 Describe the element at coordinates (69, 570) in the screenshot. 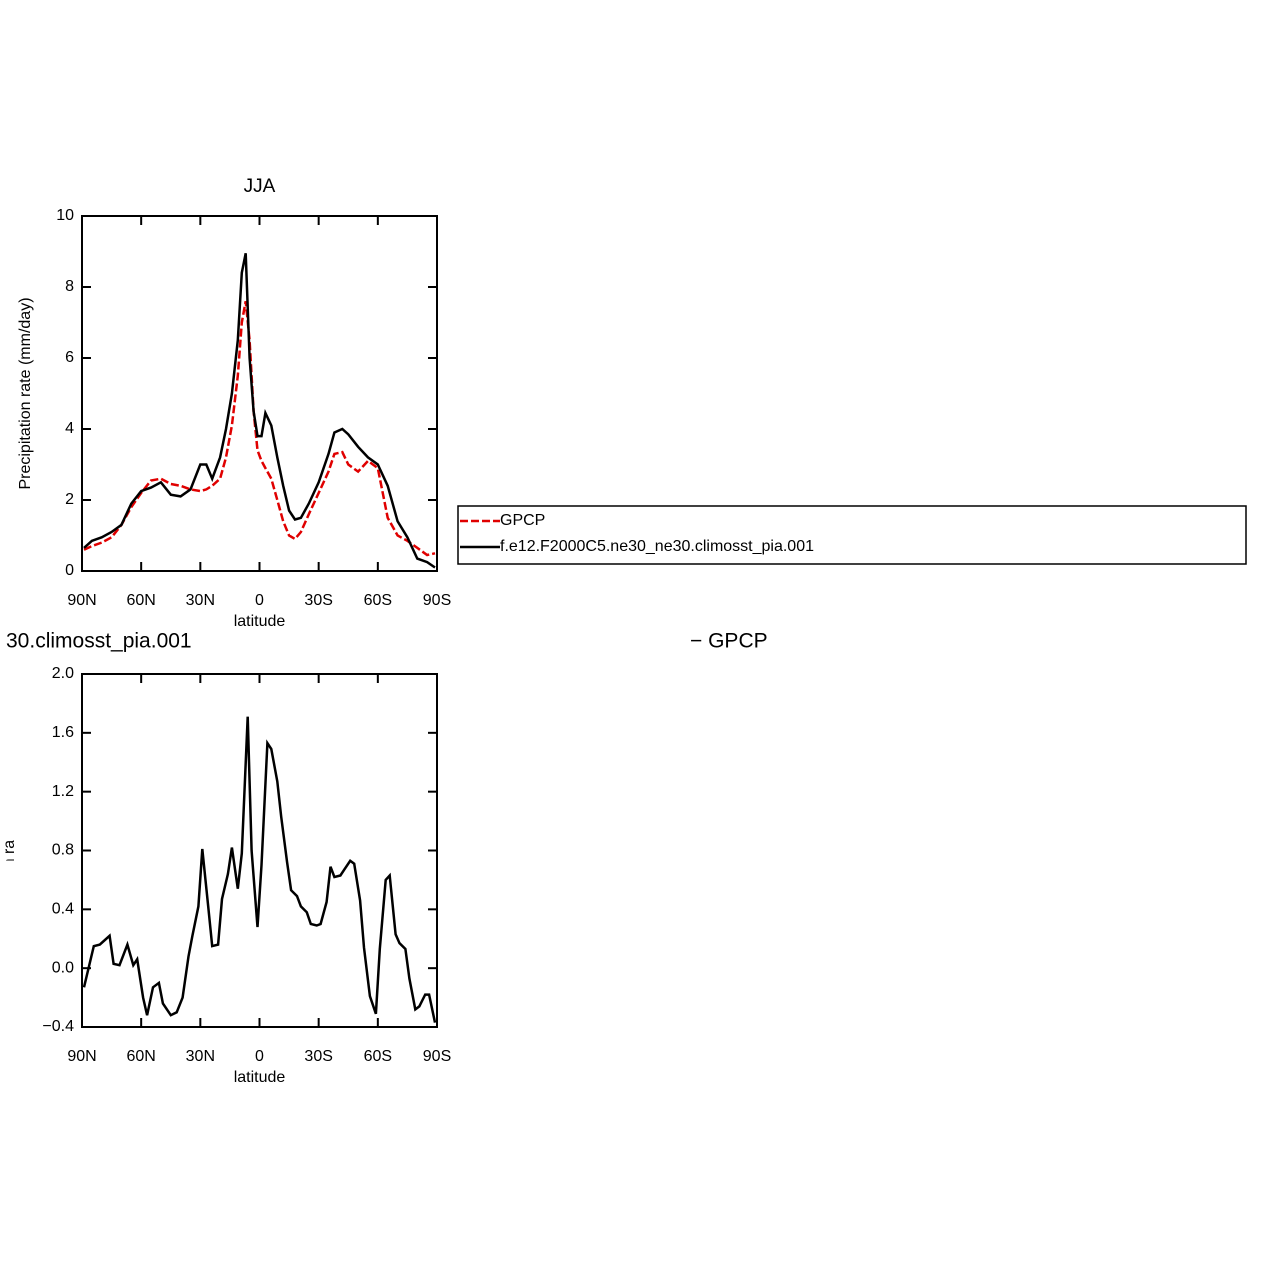

I see `y-tick-label: 0` at that location.